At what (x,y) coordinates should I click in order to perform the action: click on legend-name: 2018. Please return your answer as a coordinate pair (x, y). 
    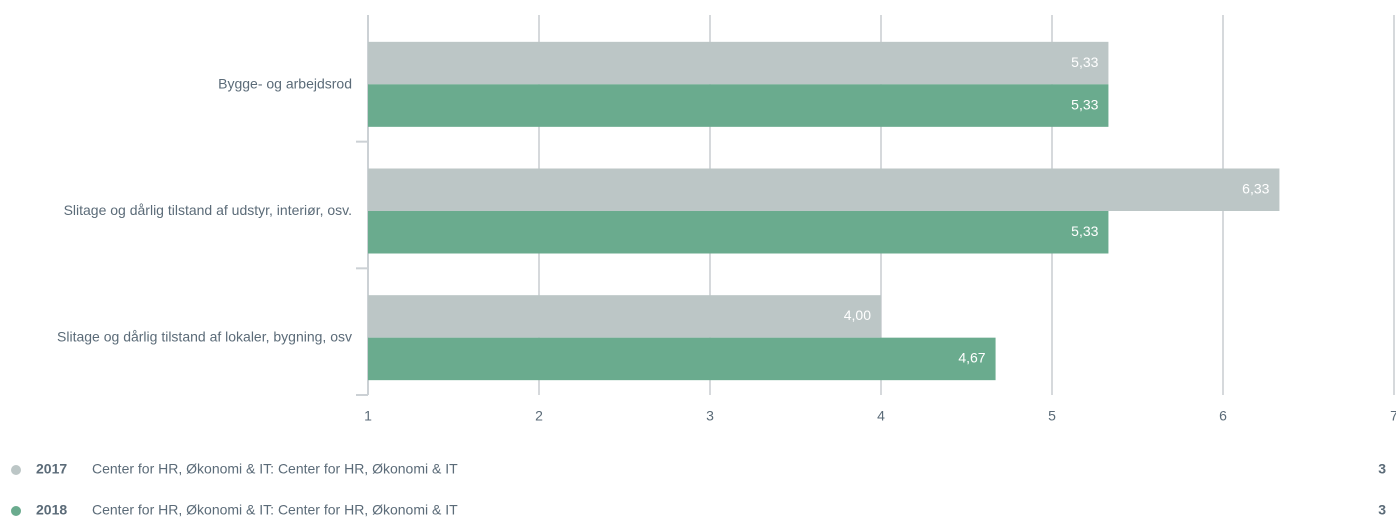
    Looking at the image, I should click on (51, 510).